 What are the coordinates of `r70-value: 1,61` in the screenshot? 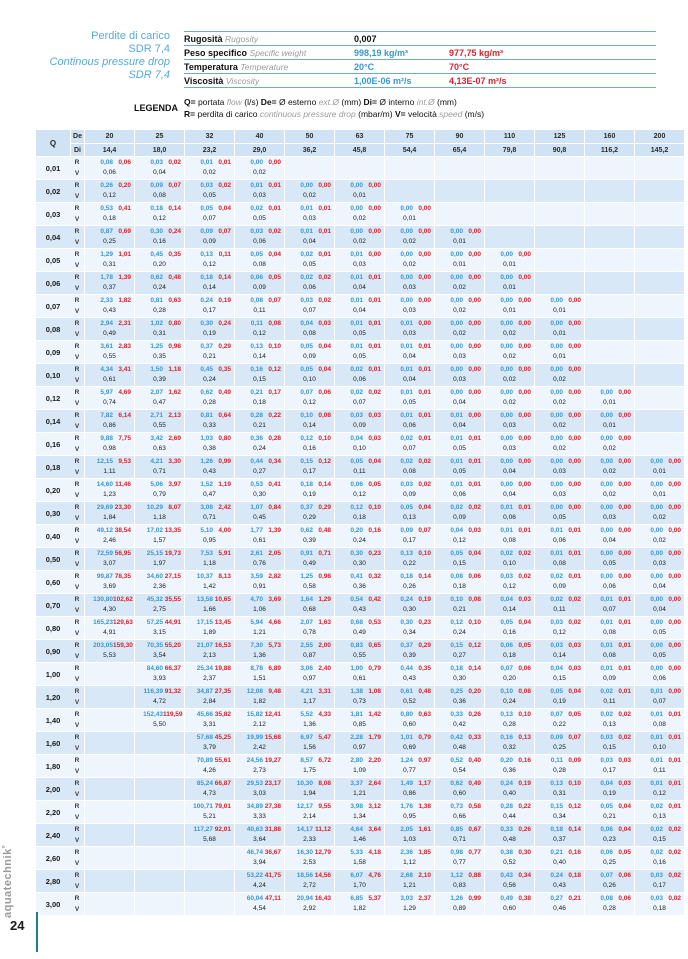 It's located at (424, 829).